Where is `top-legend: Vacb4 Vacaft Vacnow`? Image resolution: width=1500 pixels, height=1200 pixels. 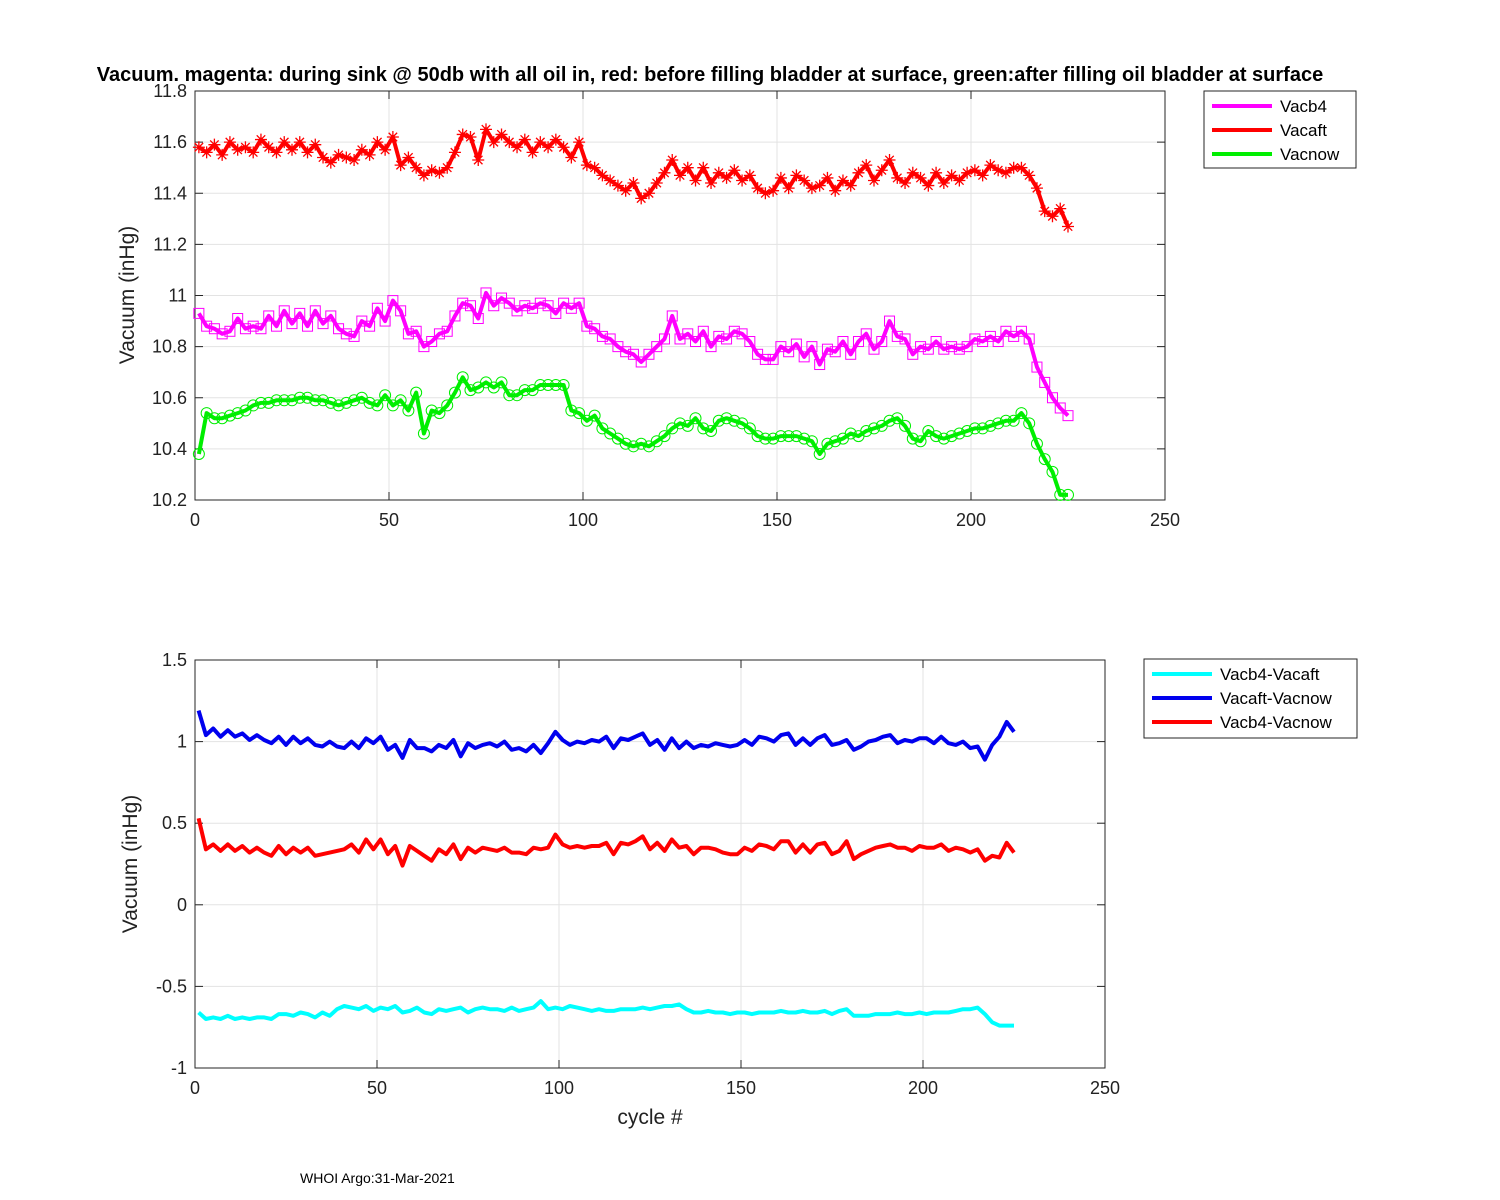 top-legend: Vacb4 Vacaft Vacnow is located at coordinates (1280, 129).